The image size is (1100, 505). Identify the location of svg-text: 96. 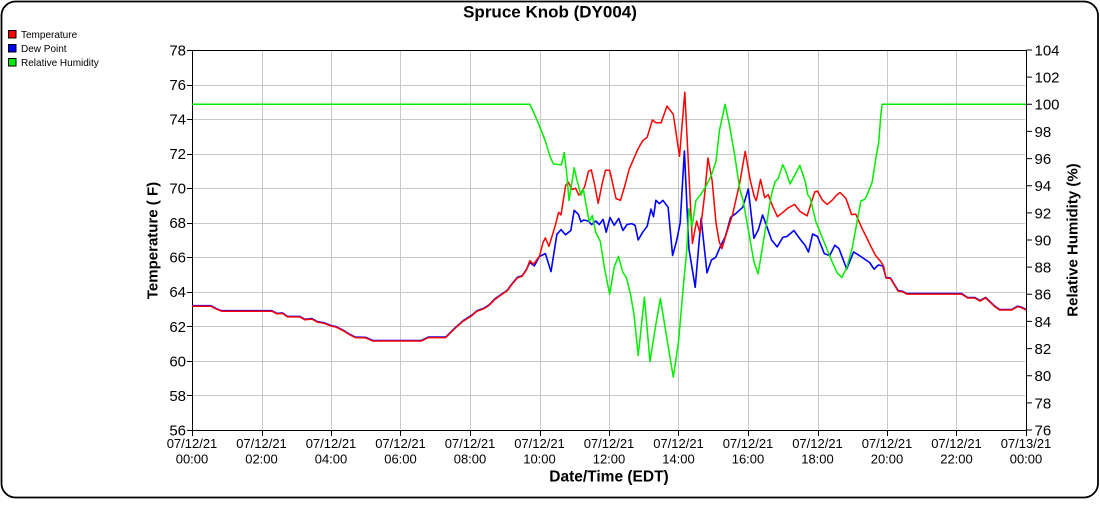
(1043, 159).